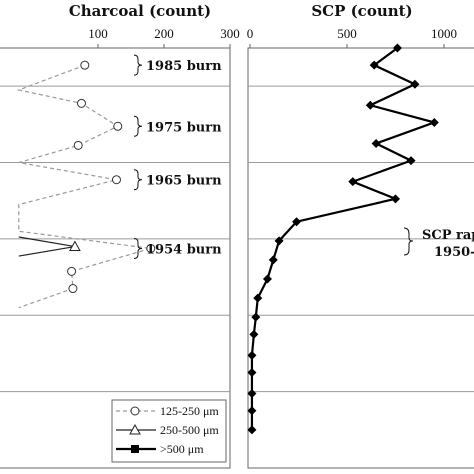 The width and height of the screenshot is (474, 474). I want to click on legend: 125-250 μm 250-500 μm >500 μm, so click(169, 431).